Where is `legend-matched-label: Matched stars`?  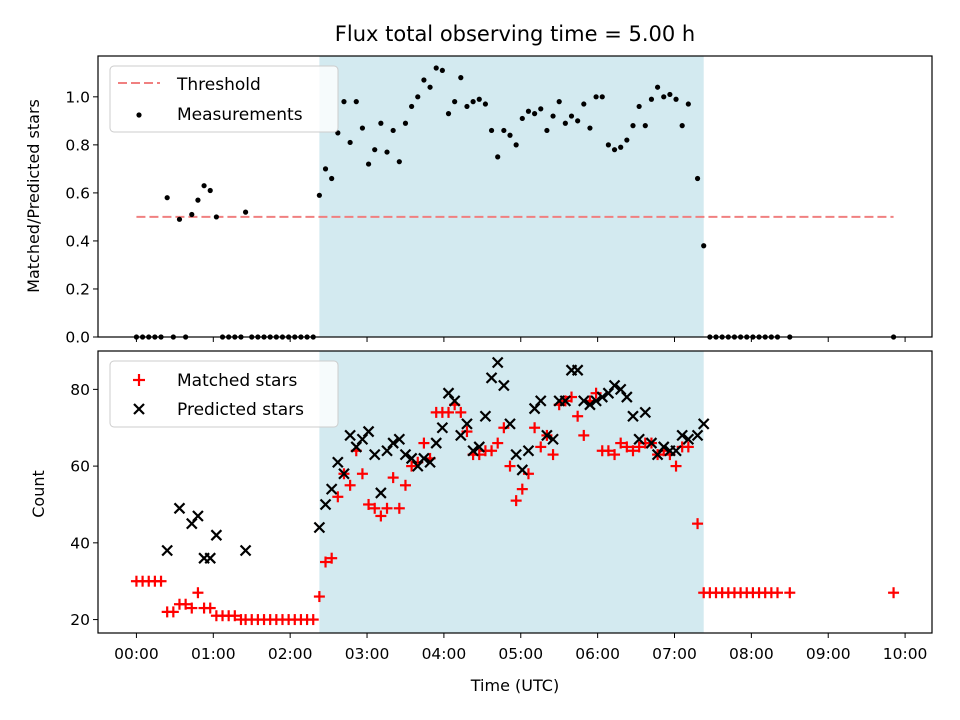
legend-matched-label: Matched stars is located at coordinates (237, 381).